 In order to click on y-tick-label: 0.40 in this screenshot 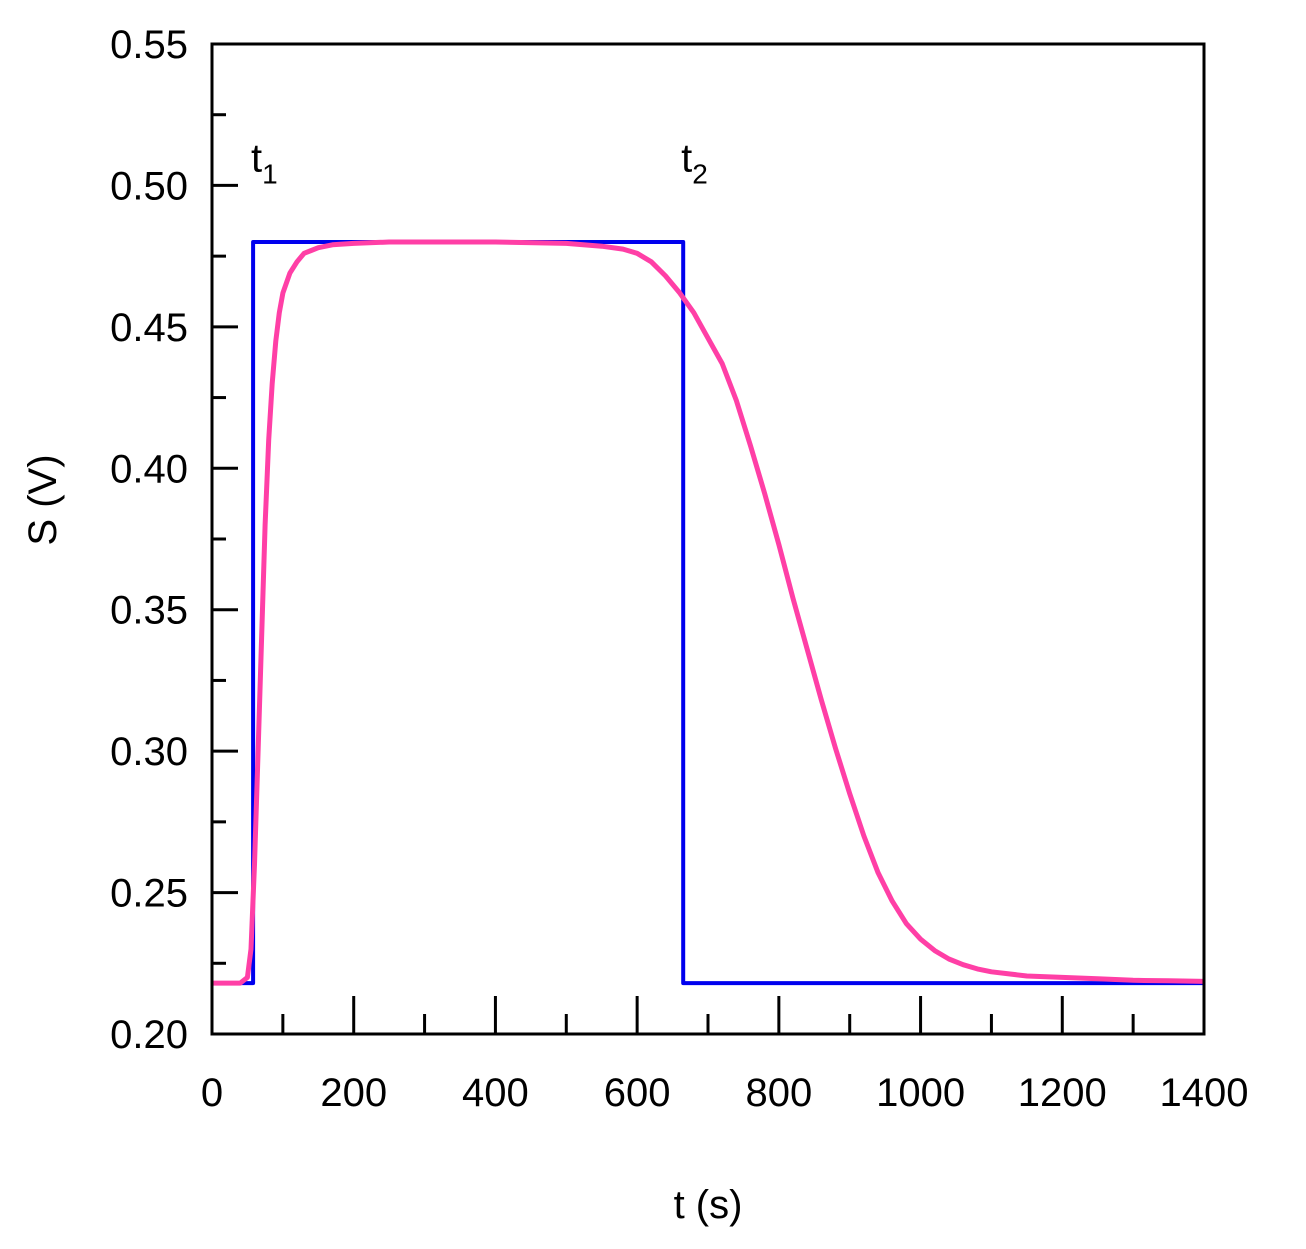, I will do `click(149, 469)`.